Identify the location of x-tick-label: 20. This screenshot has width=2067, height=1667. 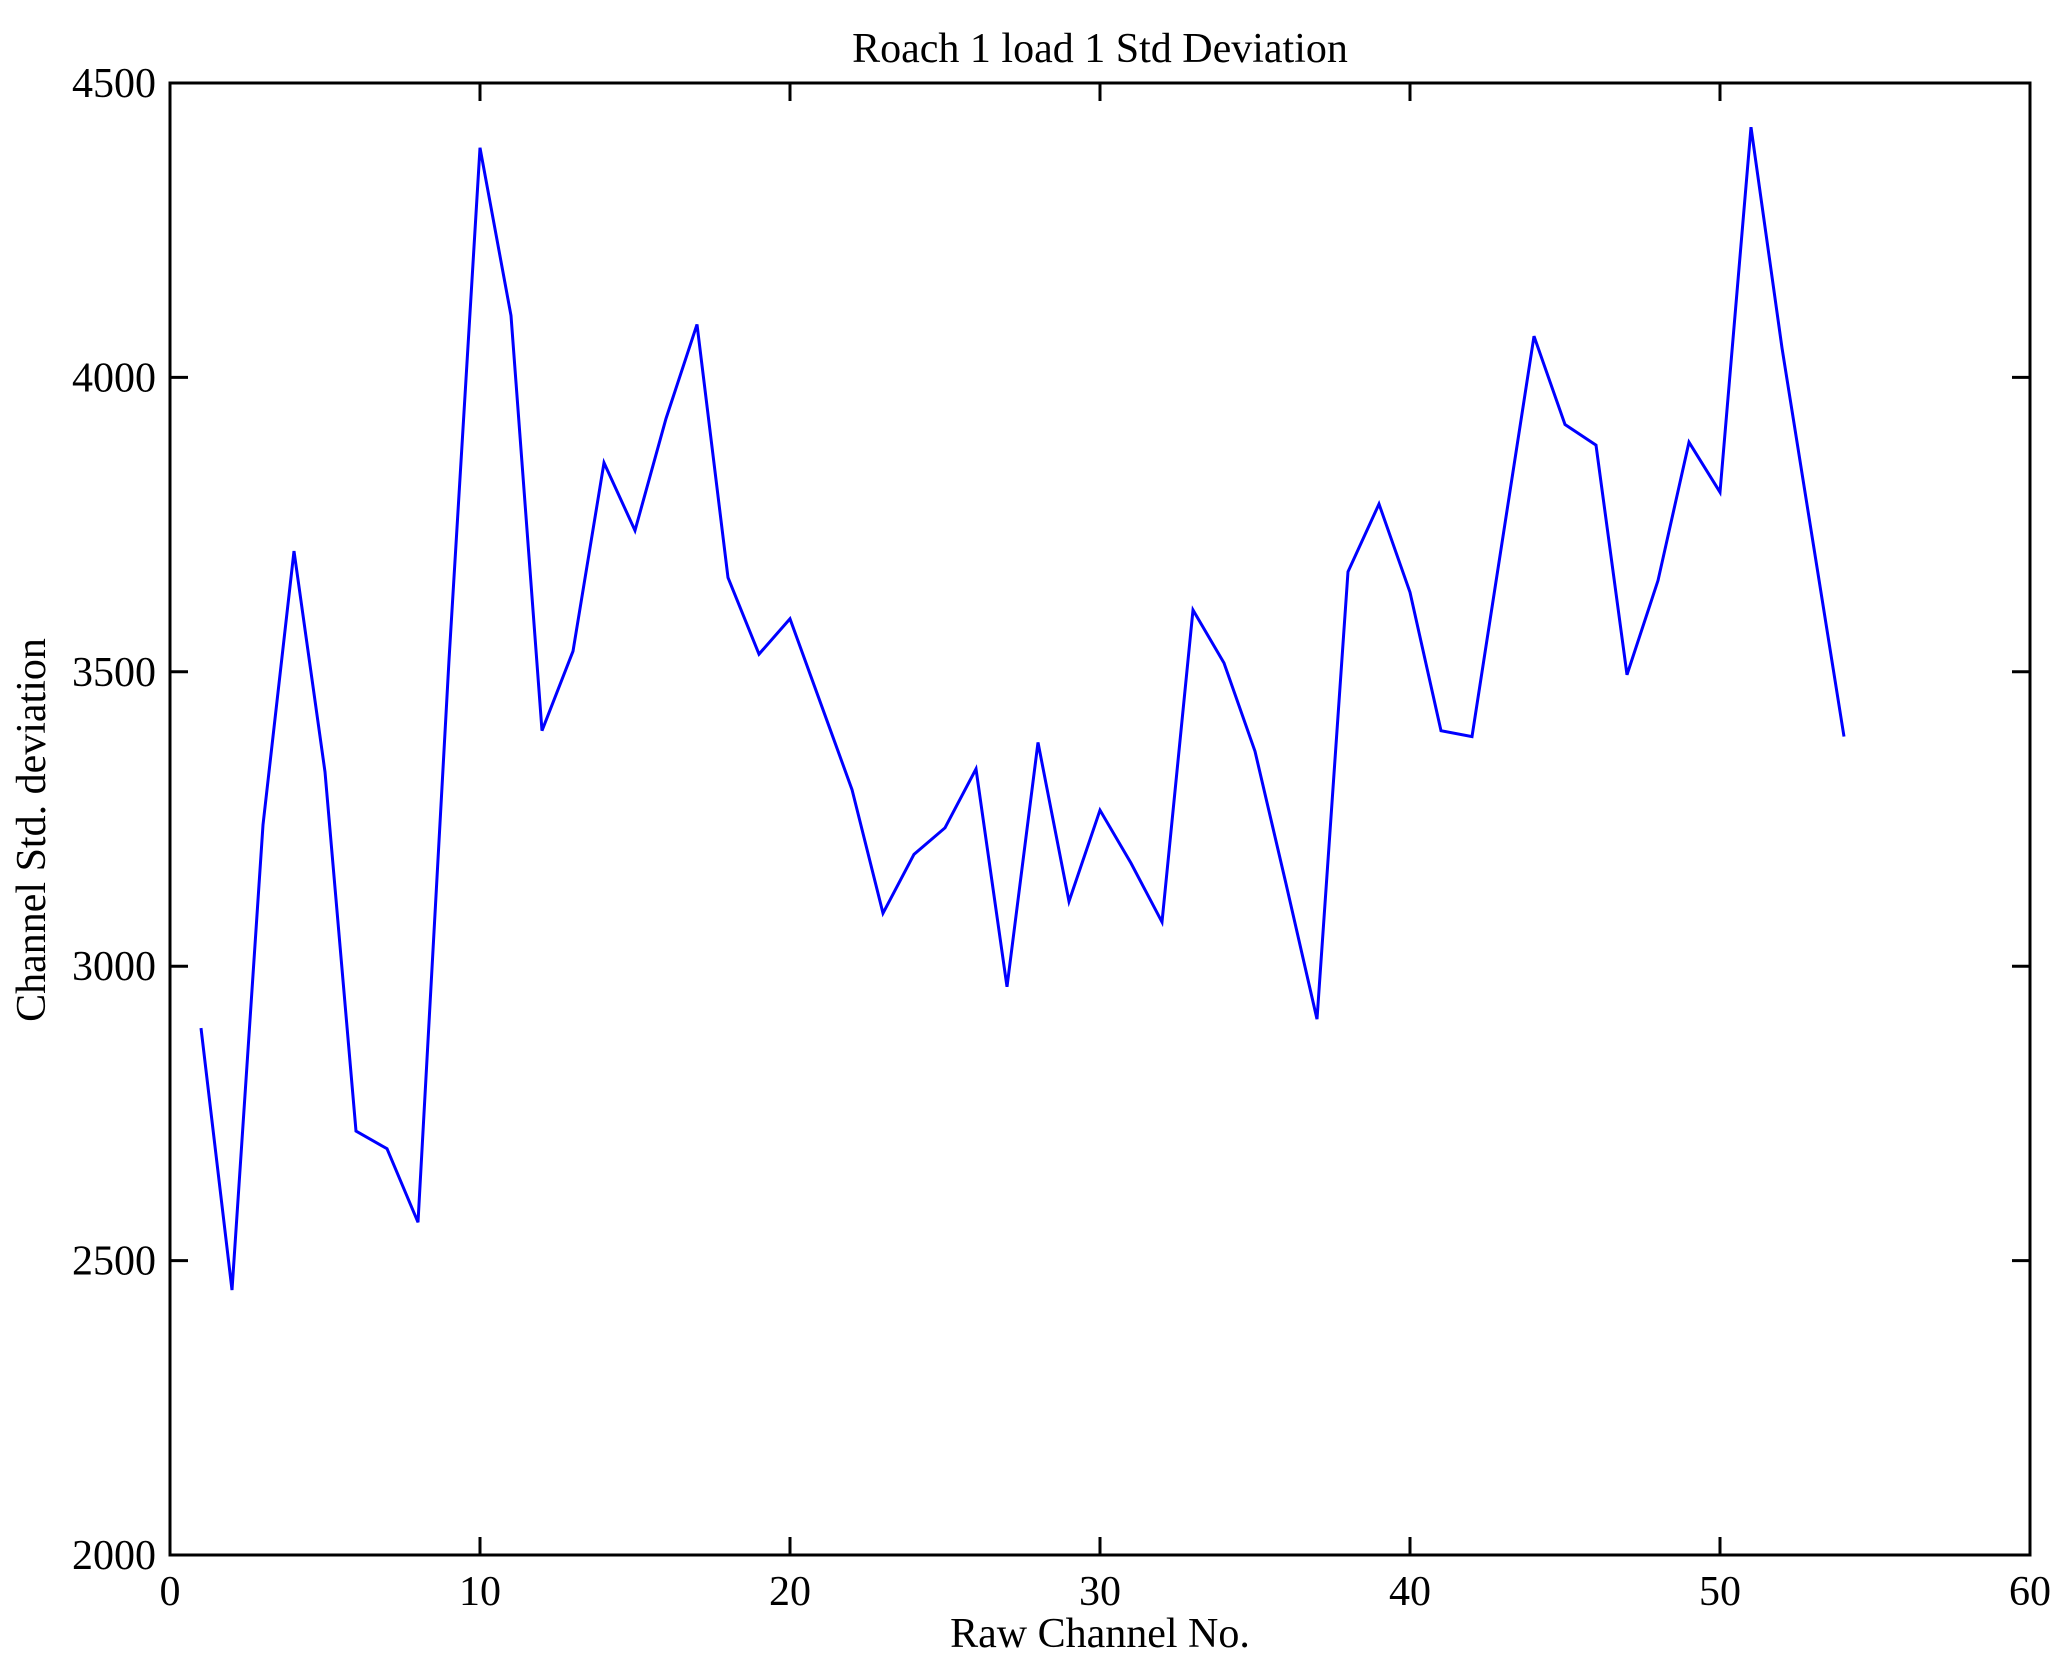
(790, 1592).